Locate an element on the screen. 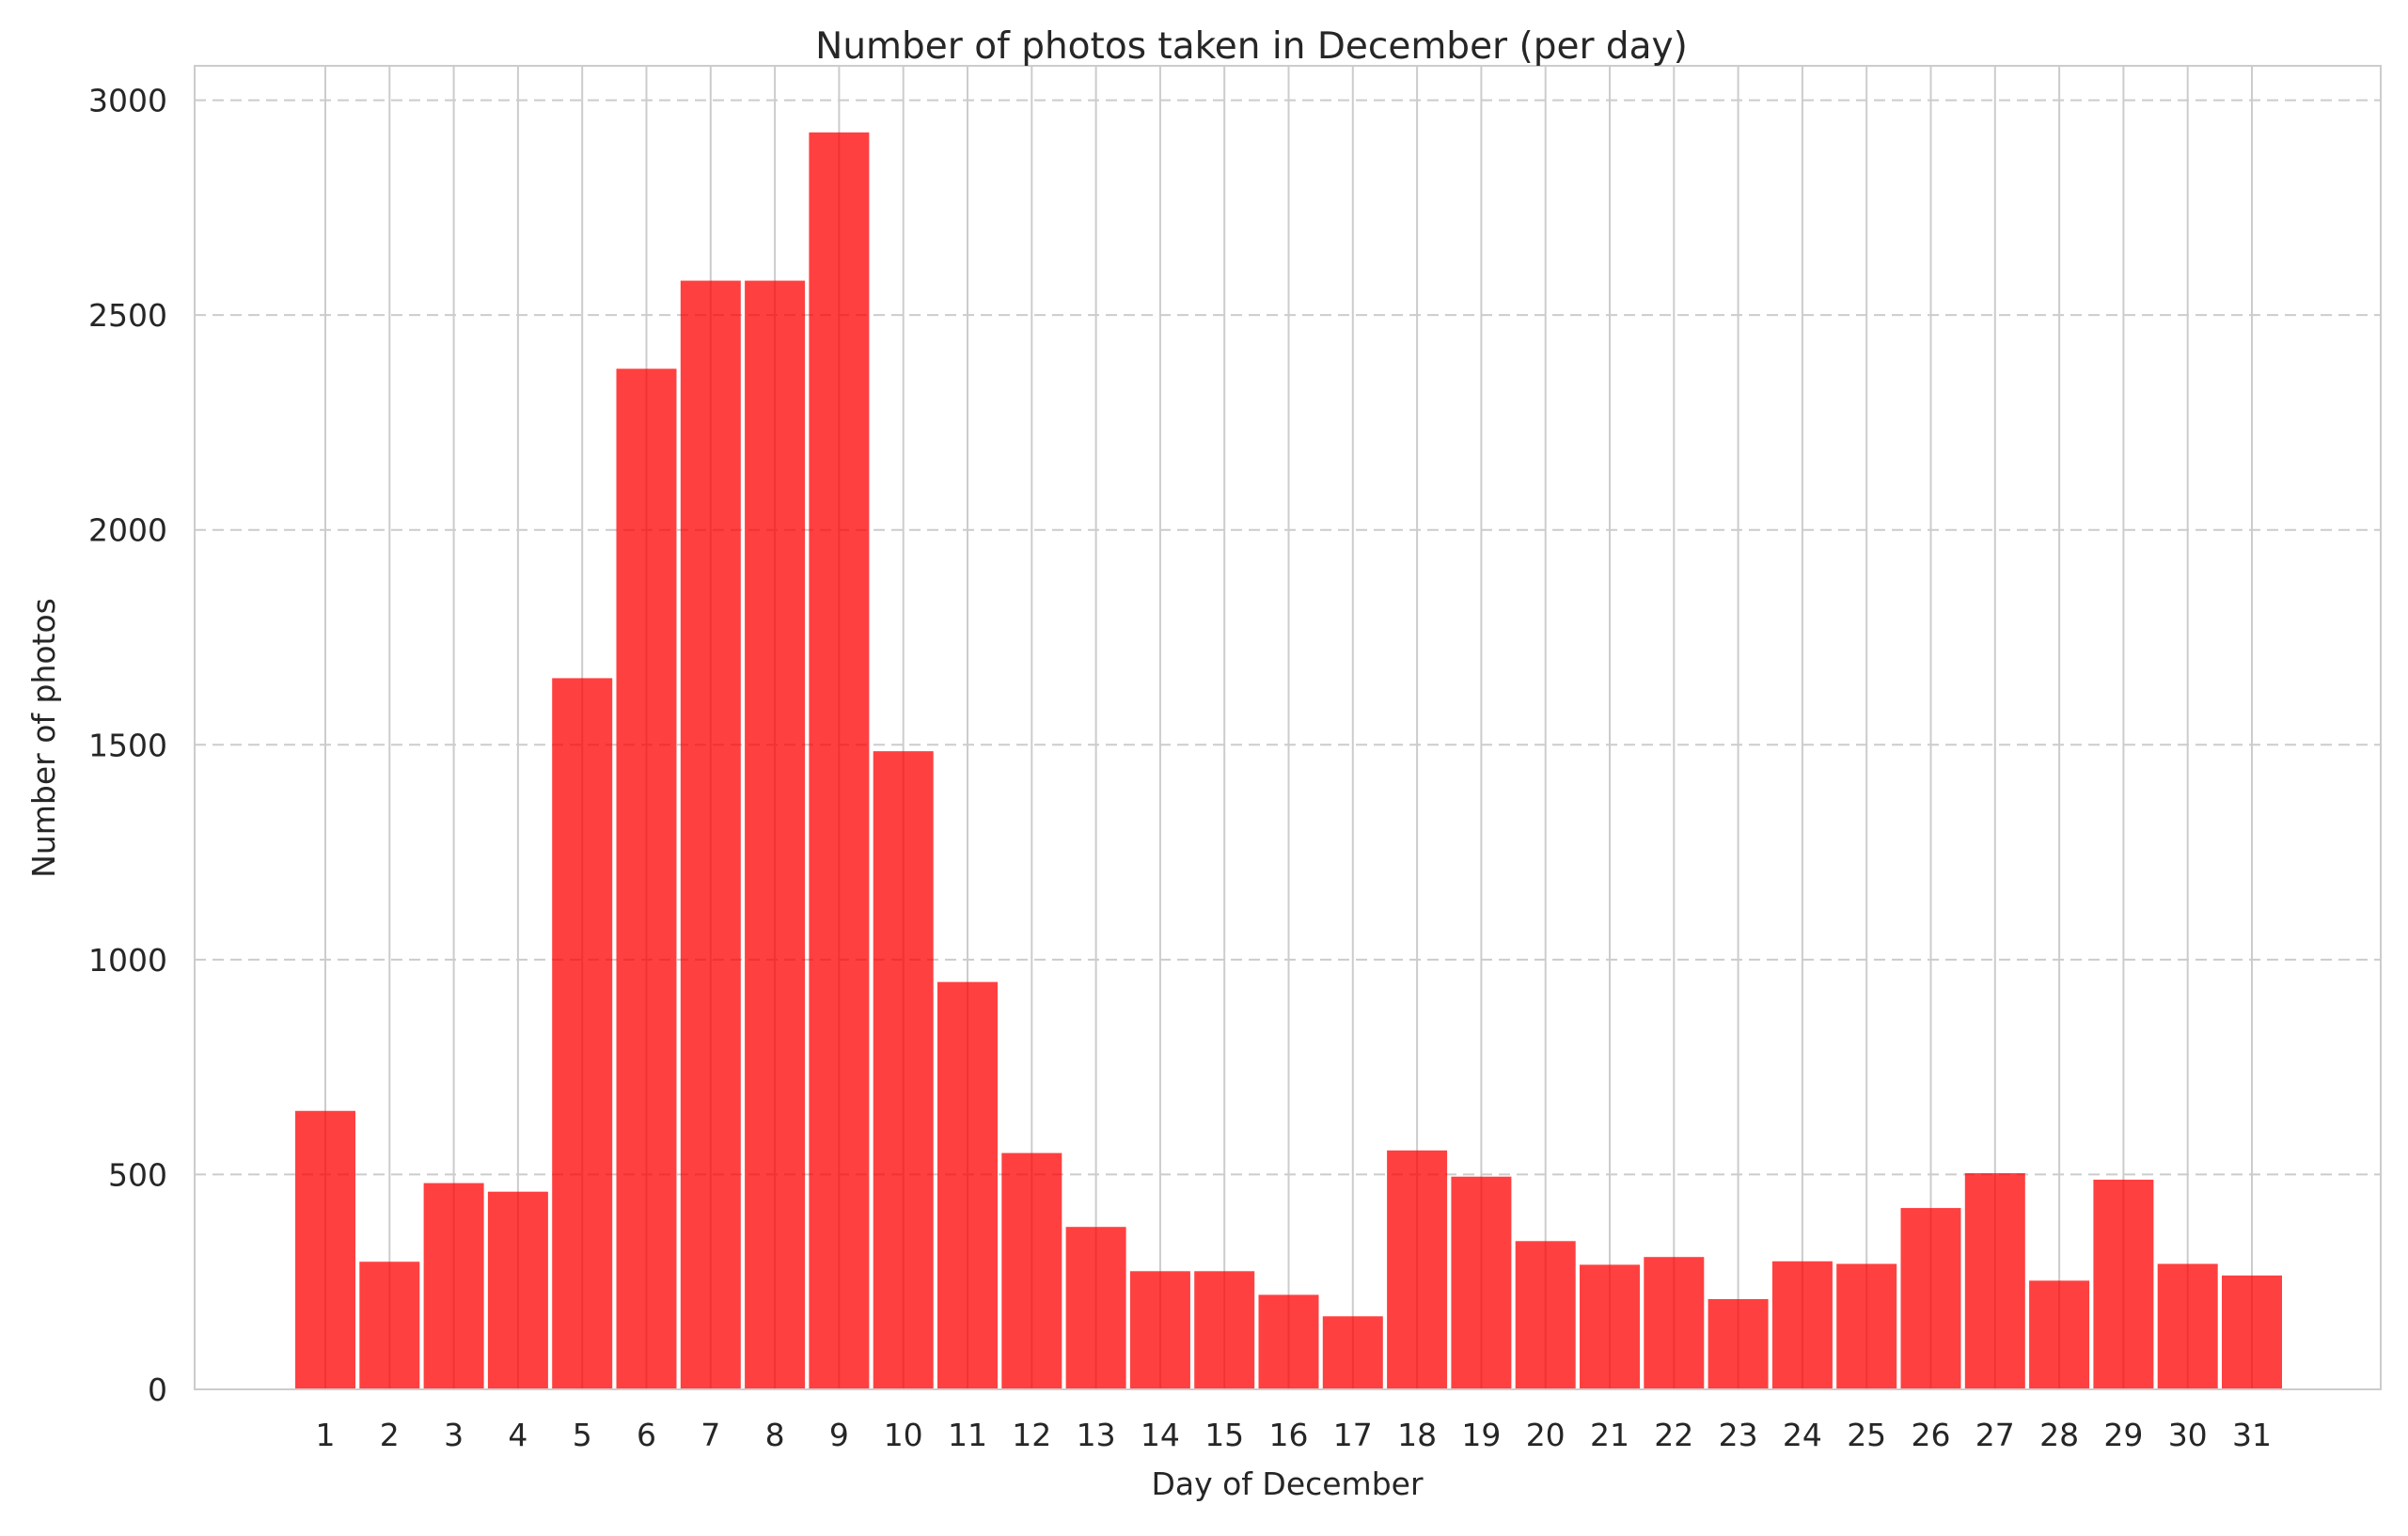 The height and width of the screenshot is (1536, 2408). x-tick-label: 24 is located at coordinates (1802, 1435).